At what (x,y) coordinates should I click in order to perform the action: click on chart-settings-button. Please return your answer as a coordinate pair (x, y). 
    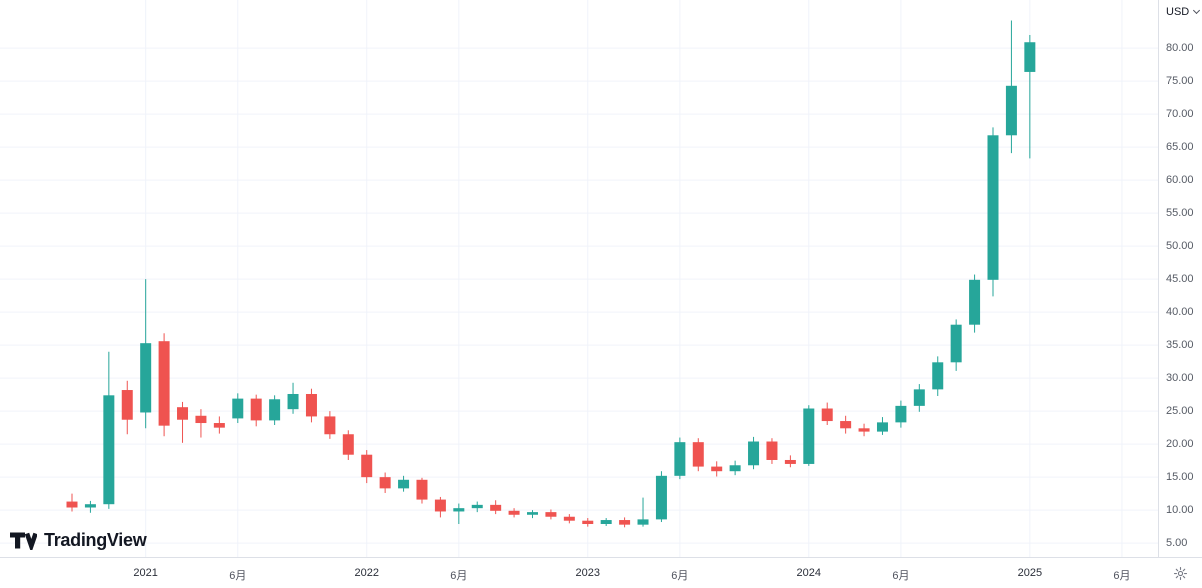
    Looking at the image, I should click on (1181, 573).